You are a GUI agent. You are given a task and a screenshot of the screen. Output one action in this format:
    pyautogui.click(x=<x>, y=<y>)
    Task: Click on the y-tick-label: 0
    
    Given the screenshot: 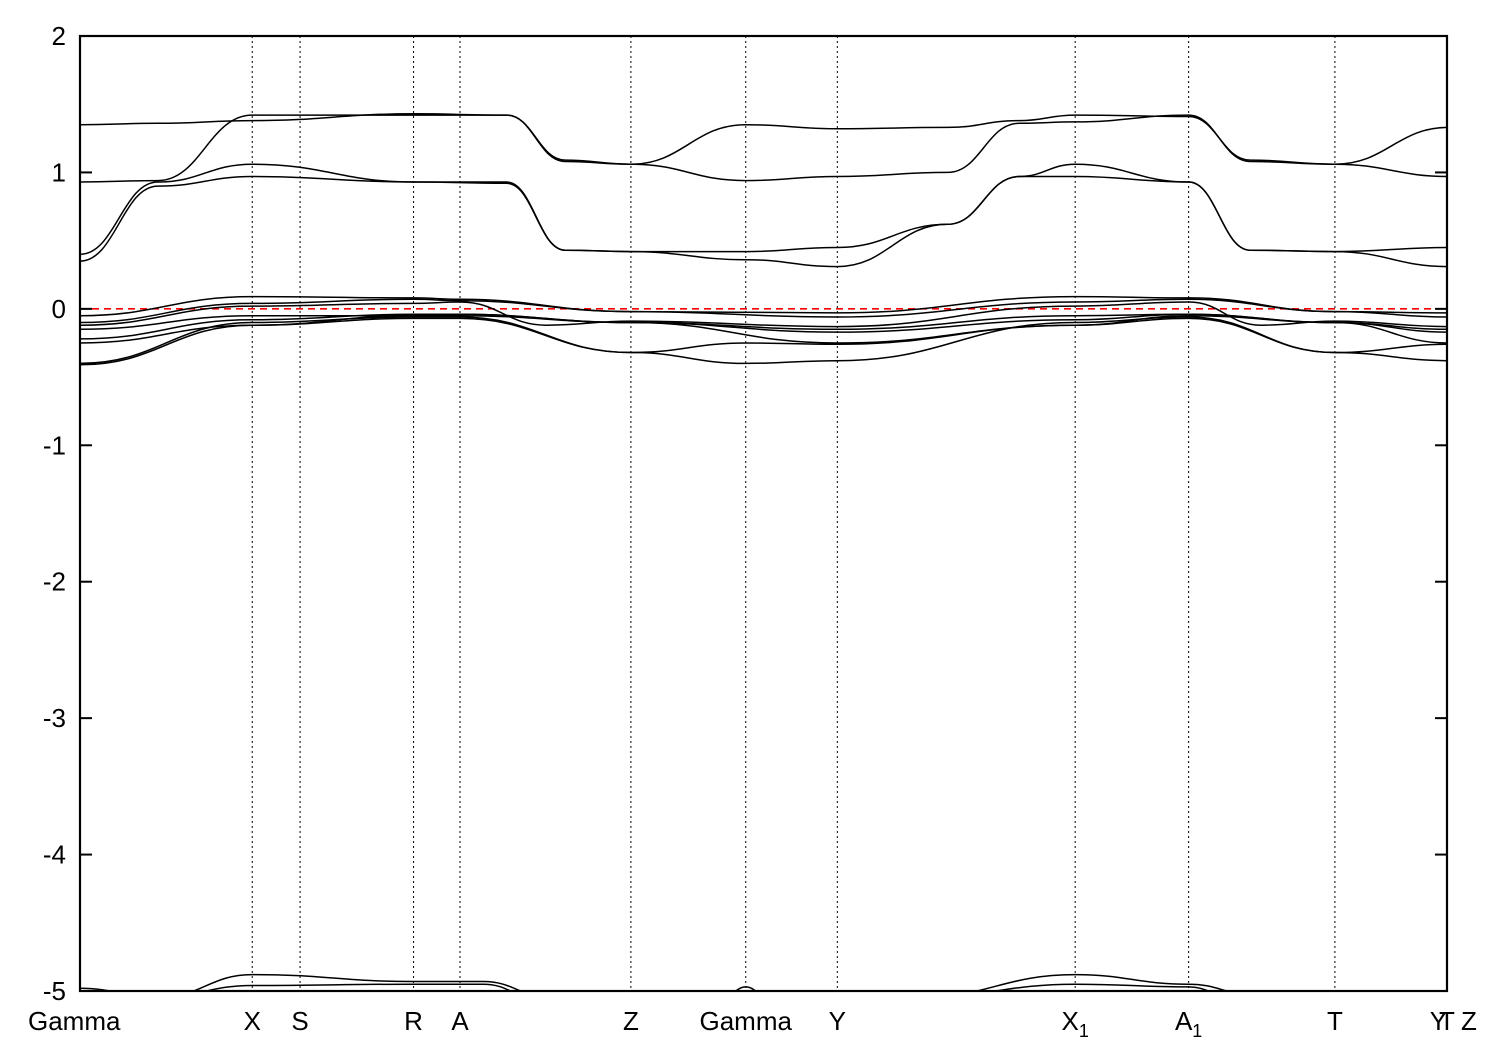 What is the action you would take?
    pyautogui.click(x=59, y=309)
    